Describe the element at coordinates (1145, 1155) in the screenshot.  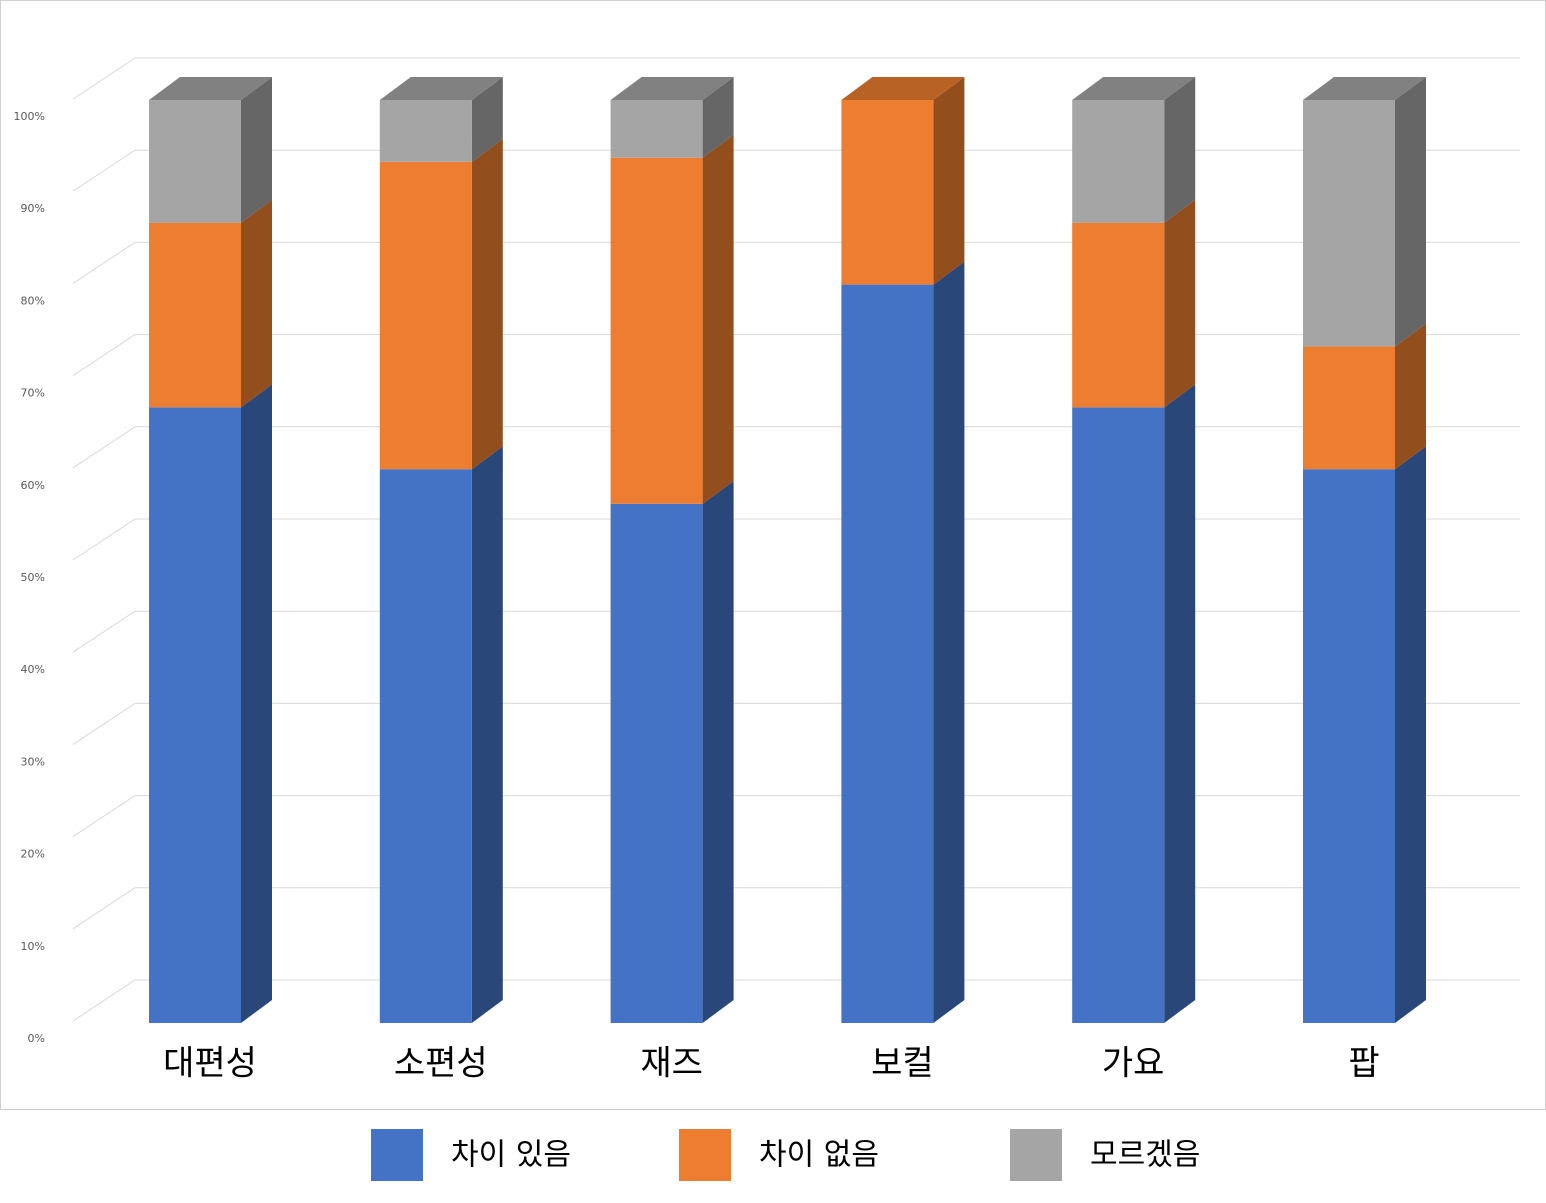
I see `legend-label: 모르겠음` at that location.